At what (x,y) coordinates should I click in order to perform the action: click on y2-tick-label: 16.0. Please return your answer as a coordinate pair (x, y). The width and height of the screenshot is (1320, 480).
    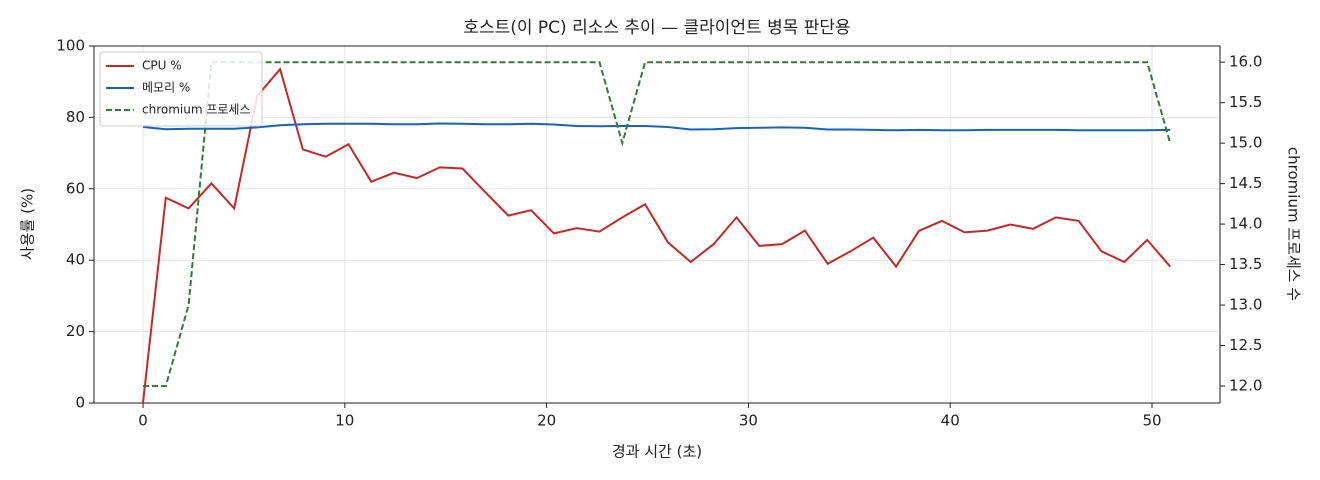
    Looking at the image, I should click on (1245, 62).